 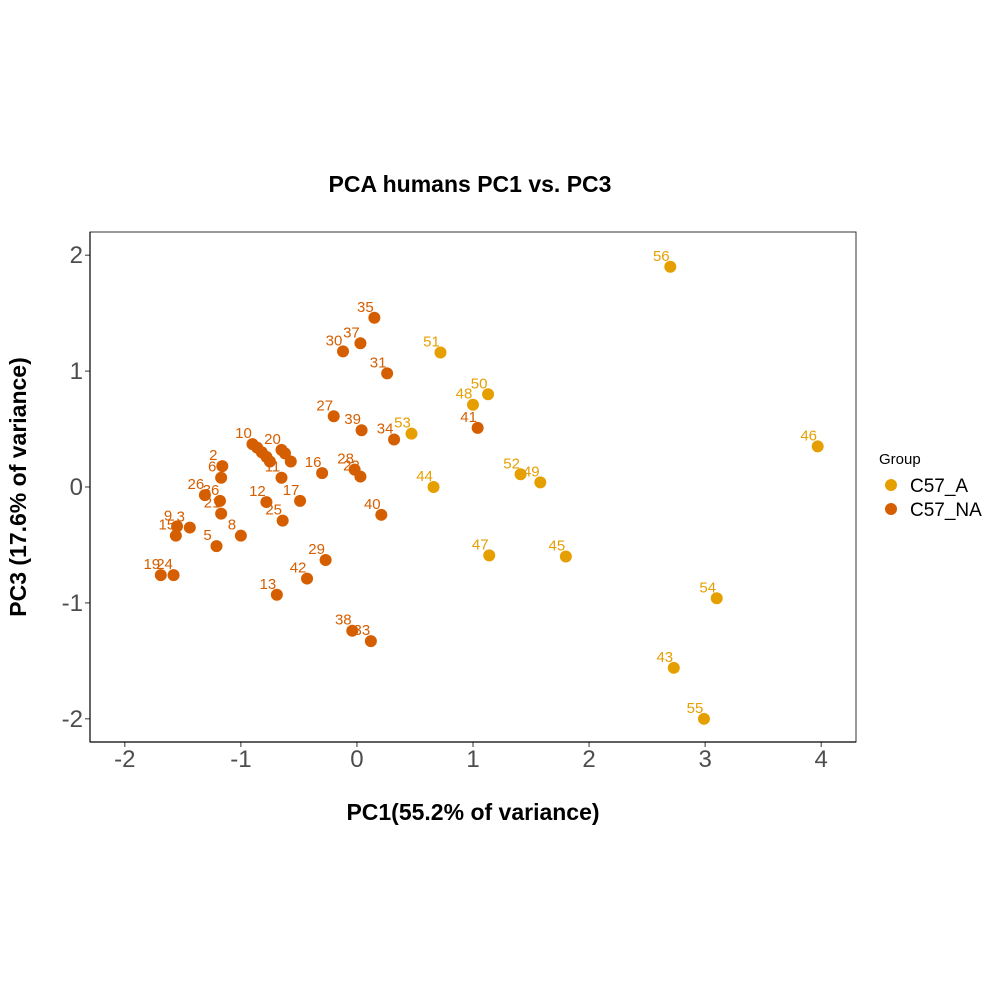 What do you see at coordinates (345, 459) in the screenshot?
I see `data-point-label: 28` at bounding box center [345, 459].